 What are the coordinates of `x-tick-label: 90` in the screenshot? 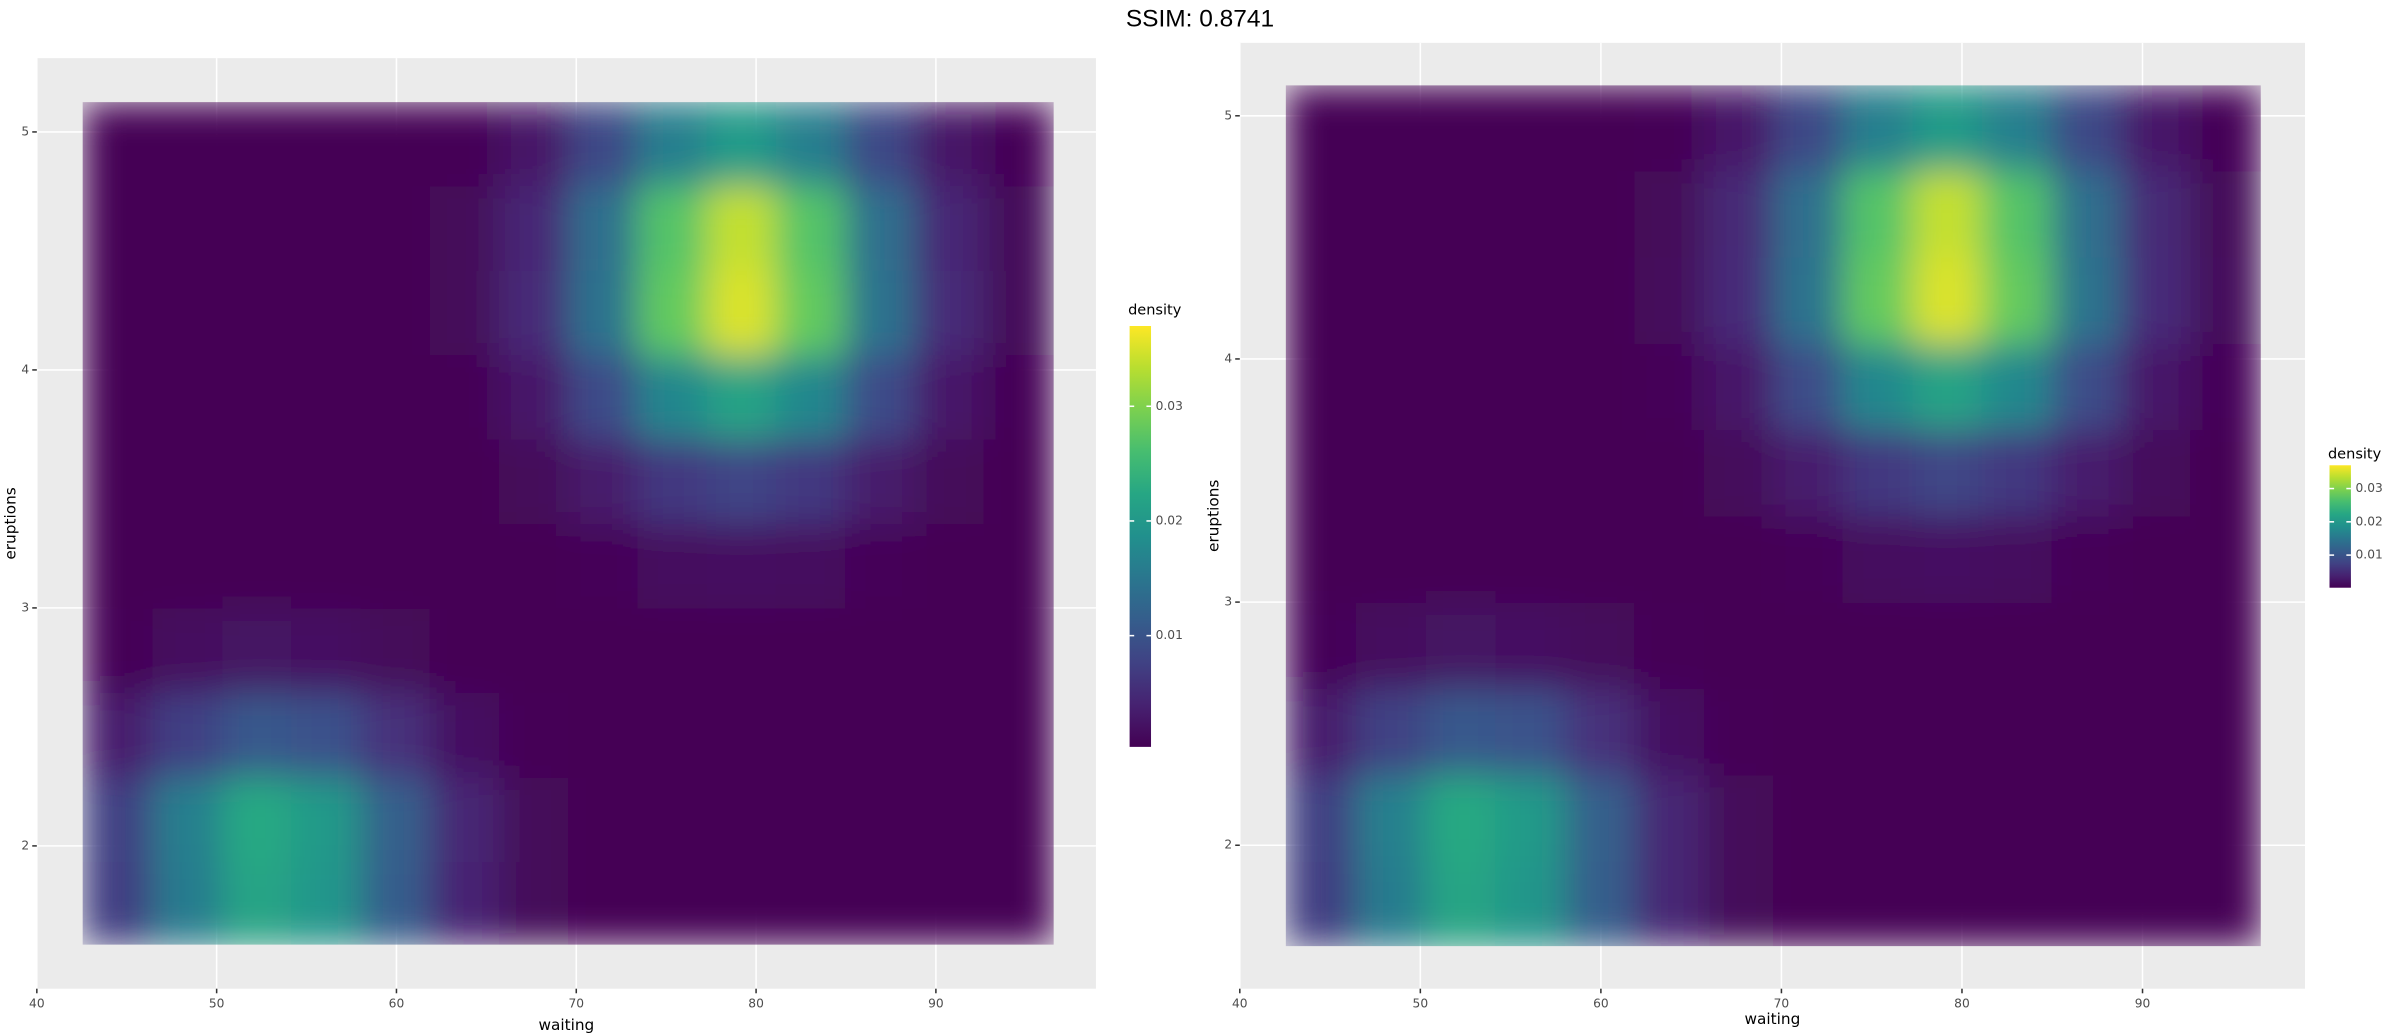 It's located at (2143, 1004).